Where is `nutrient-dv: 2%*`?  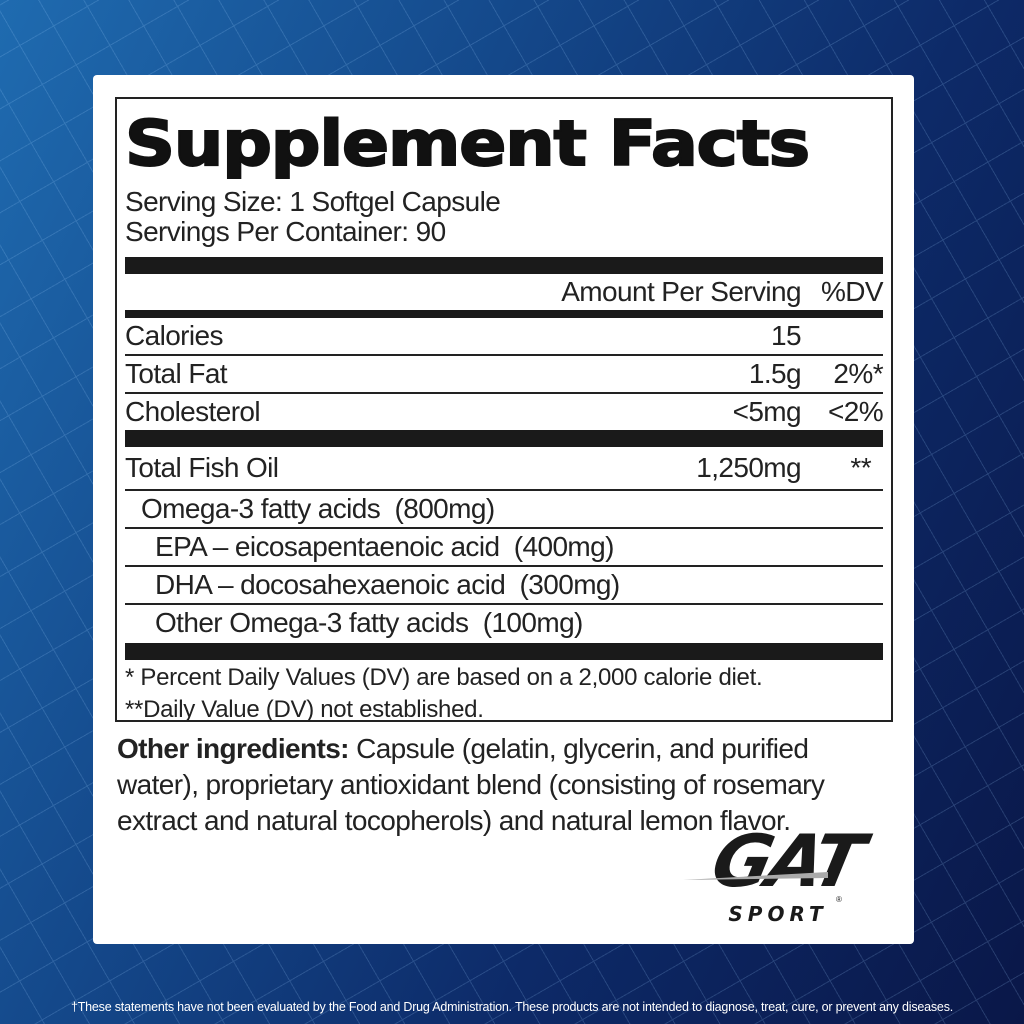
nutrient-dv: 2%* is located at coordinates (858, 373).